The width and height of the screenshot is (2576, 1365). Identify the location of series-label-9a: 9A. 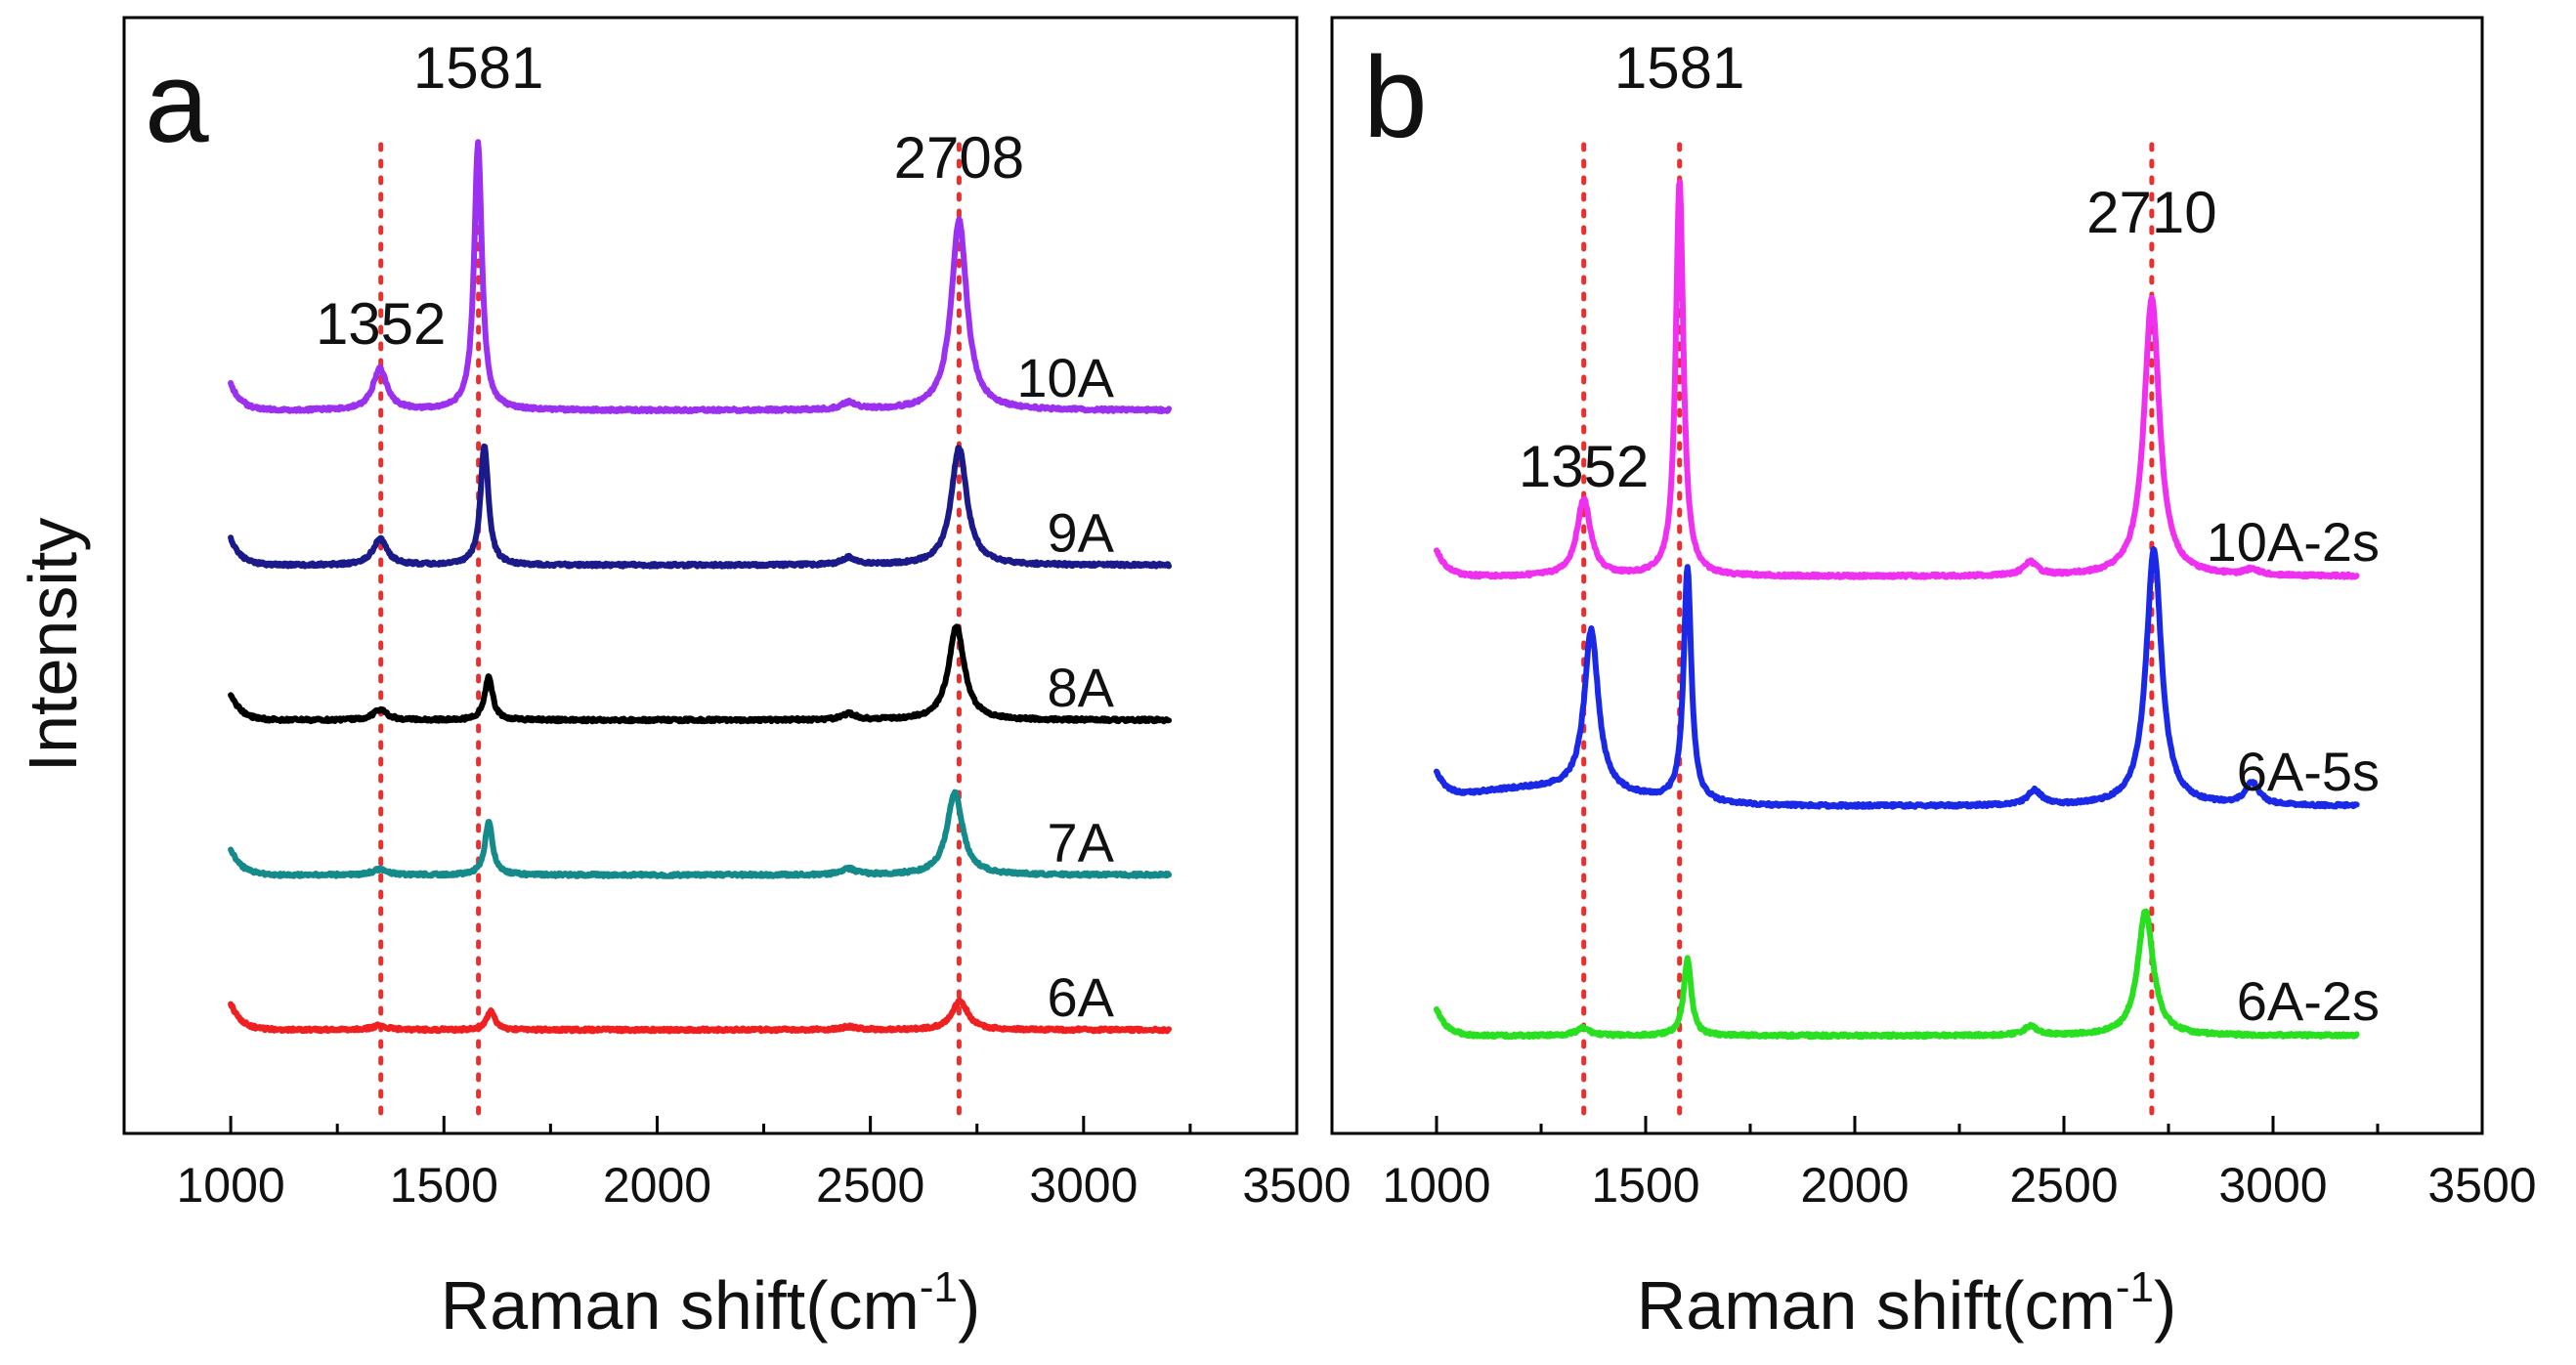
(1082, 533).